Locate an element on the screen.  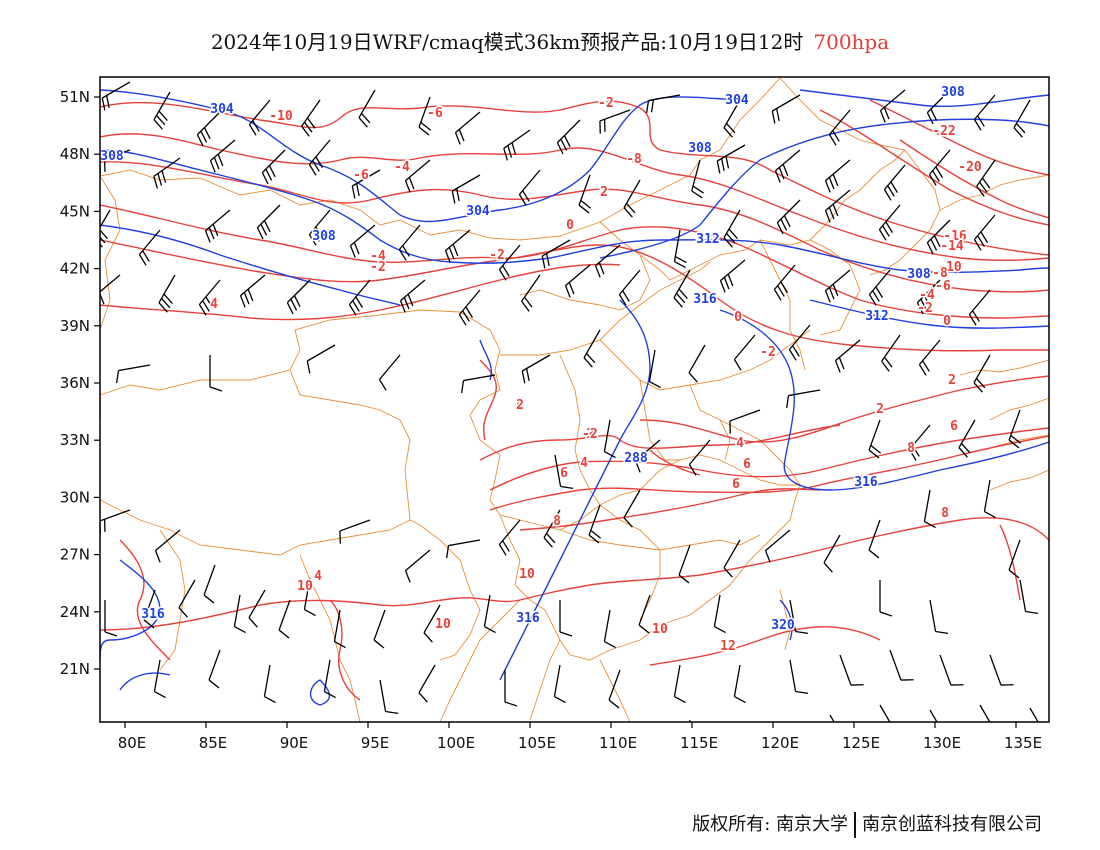
x-tick-label: 105E is located at coordinates (537, 743).